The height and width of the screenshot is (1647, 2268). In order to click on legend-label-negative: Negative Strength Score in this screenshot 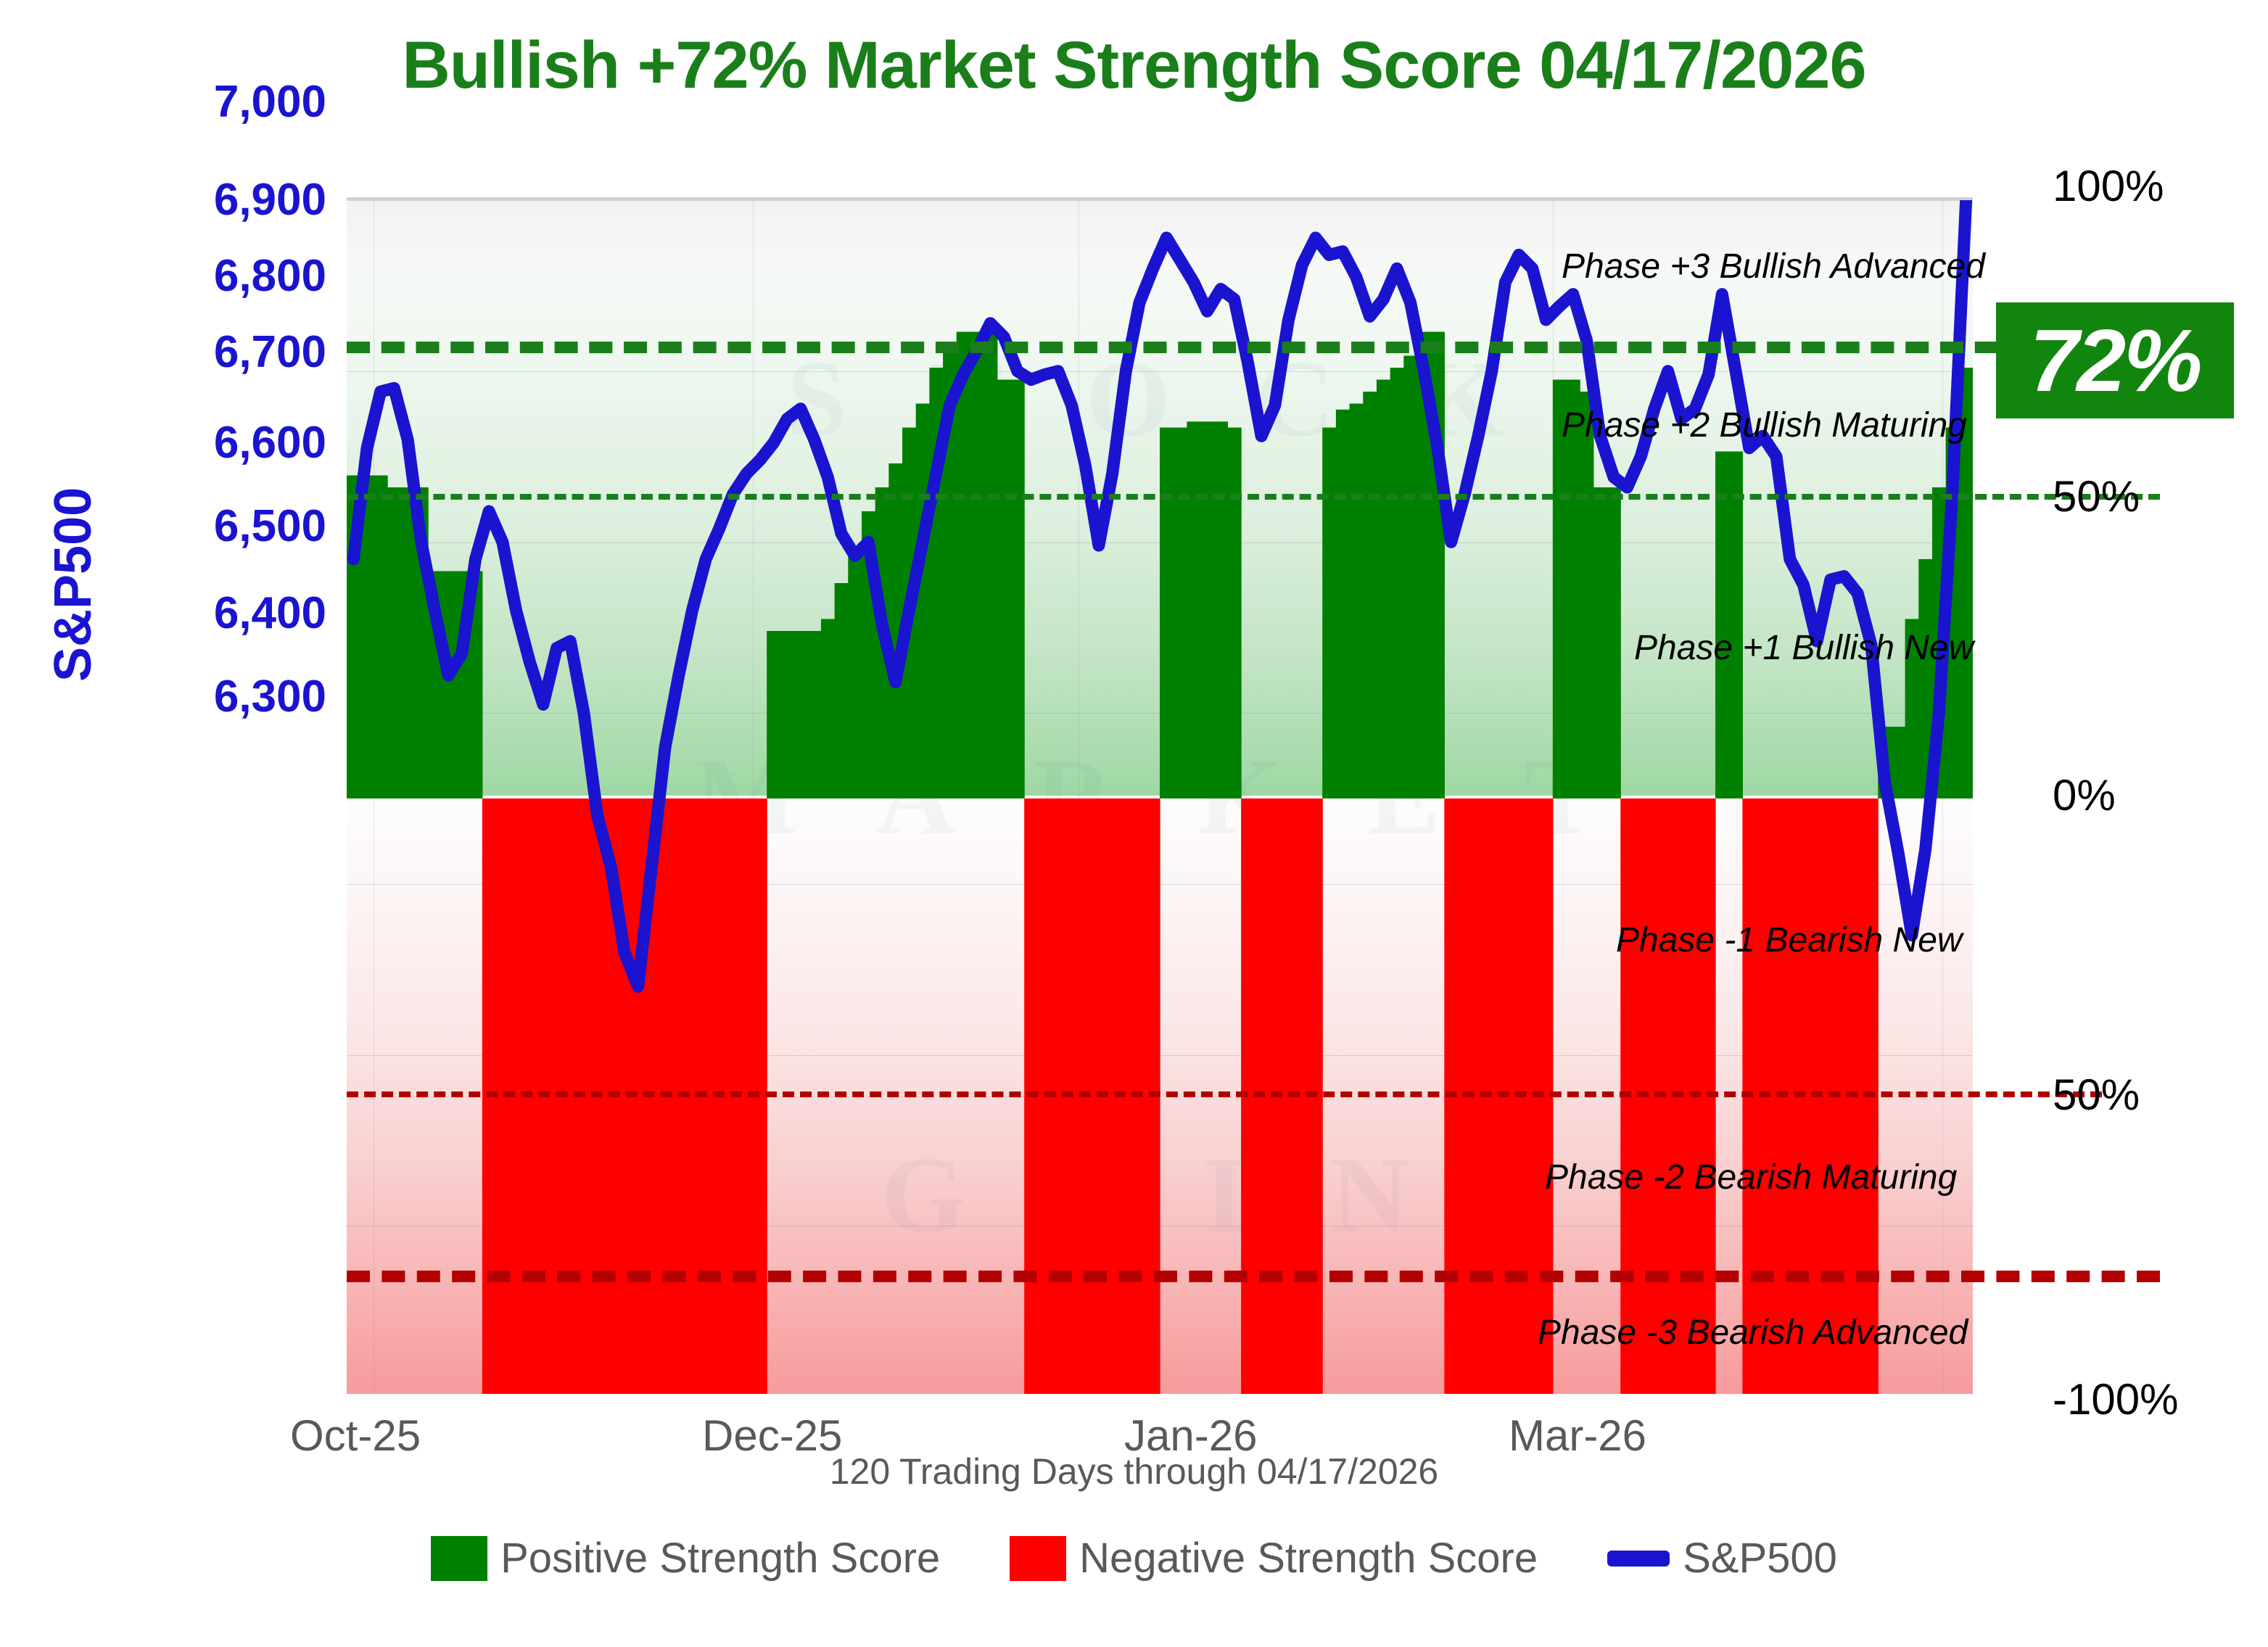, I will do `click(1308, 1558)`.